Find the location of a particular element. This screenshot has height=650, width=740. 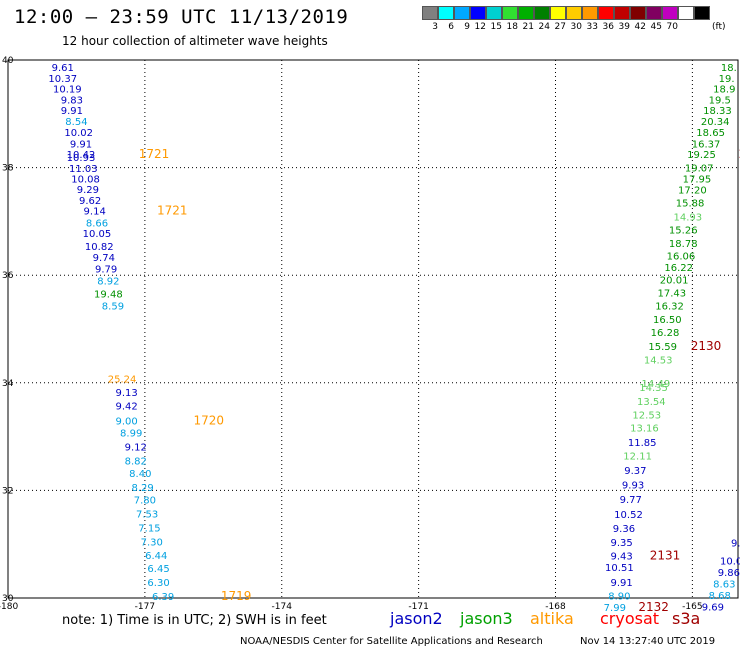

wave-height-label: 10.05 is located at coordinates (97, 234).